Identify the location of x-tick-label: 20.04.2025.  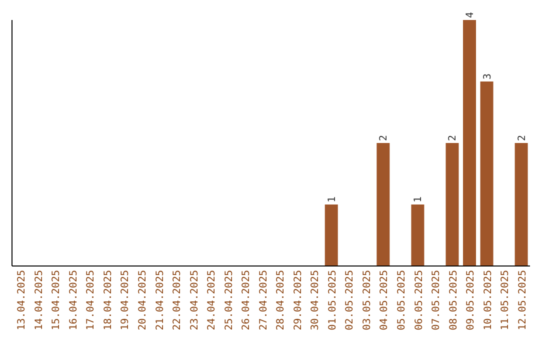
(143, 300).